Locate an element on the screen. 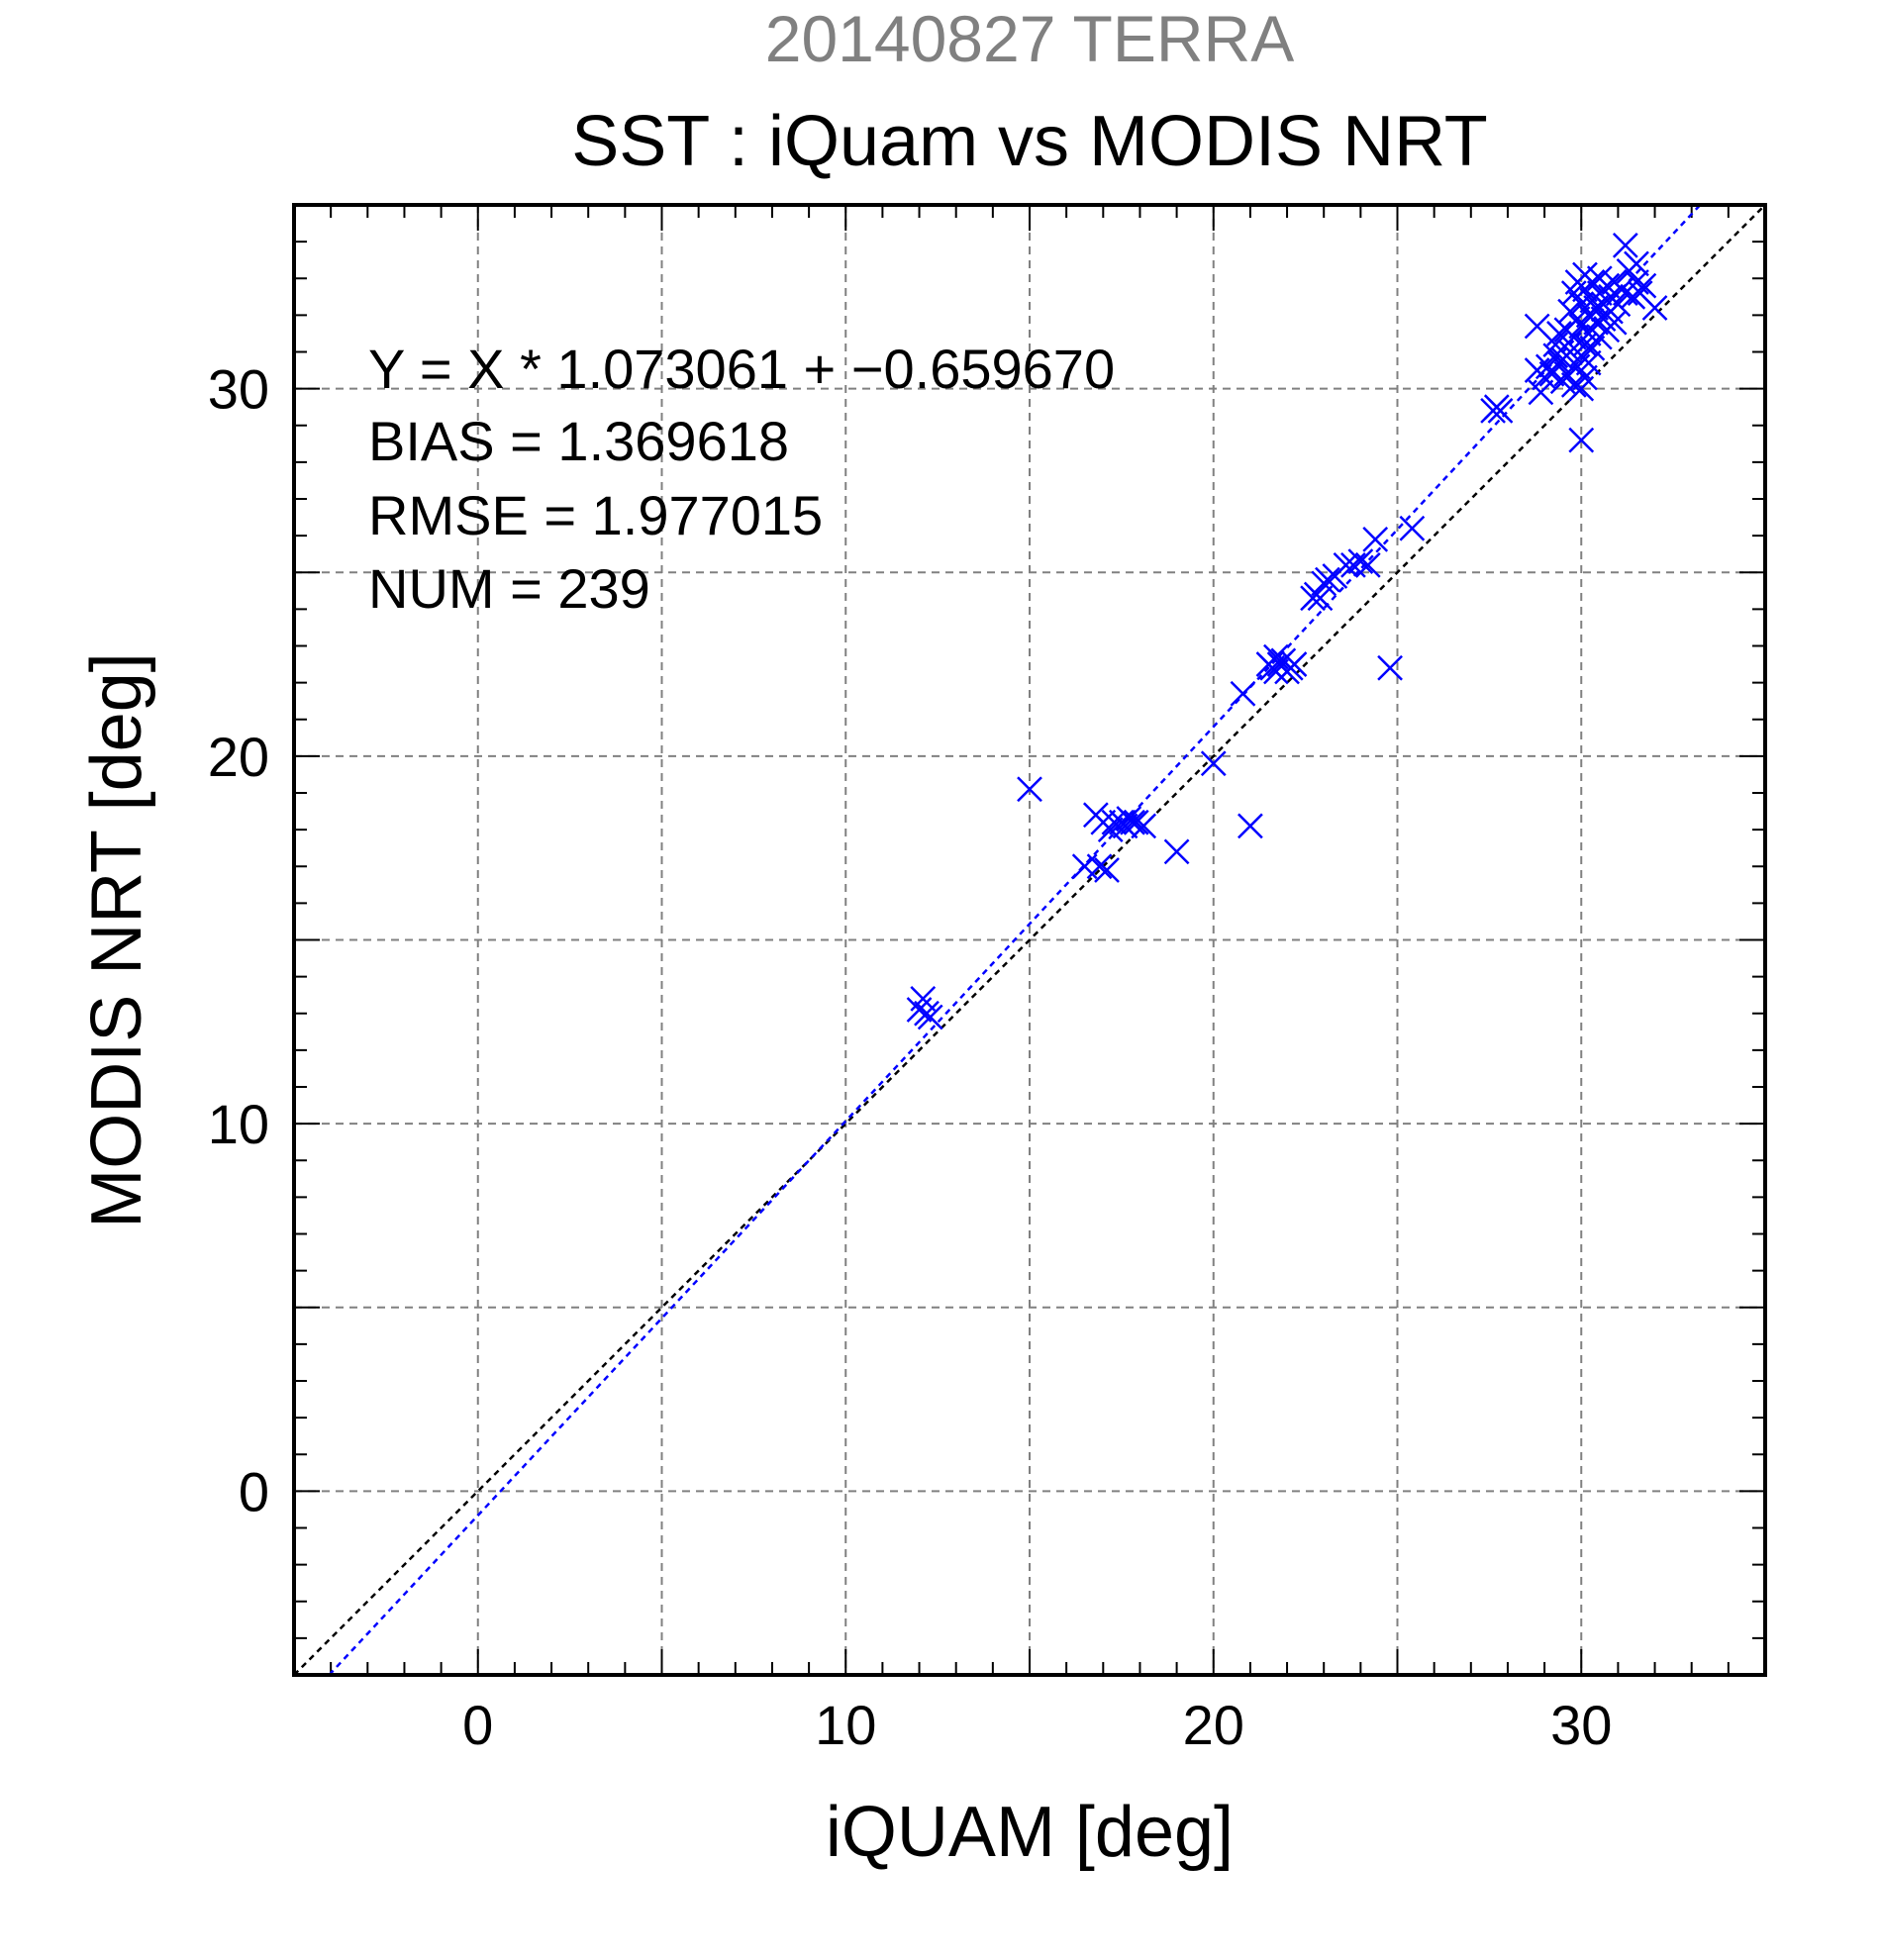  chart-subtitle: 20140827 TERRA is located at coordinates (1030, 38).